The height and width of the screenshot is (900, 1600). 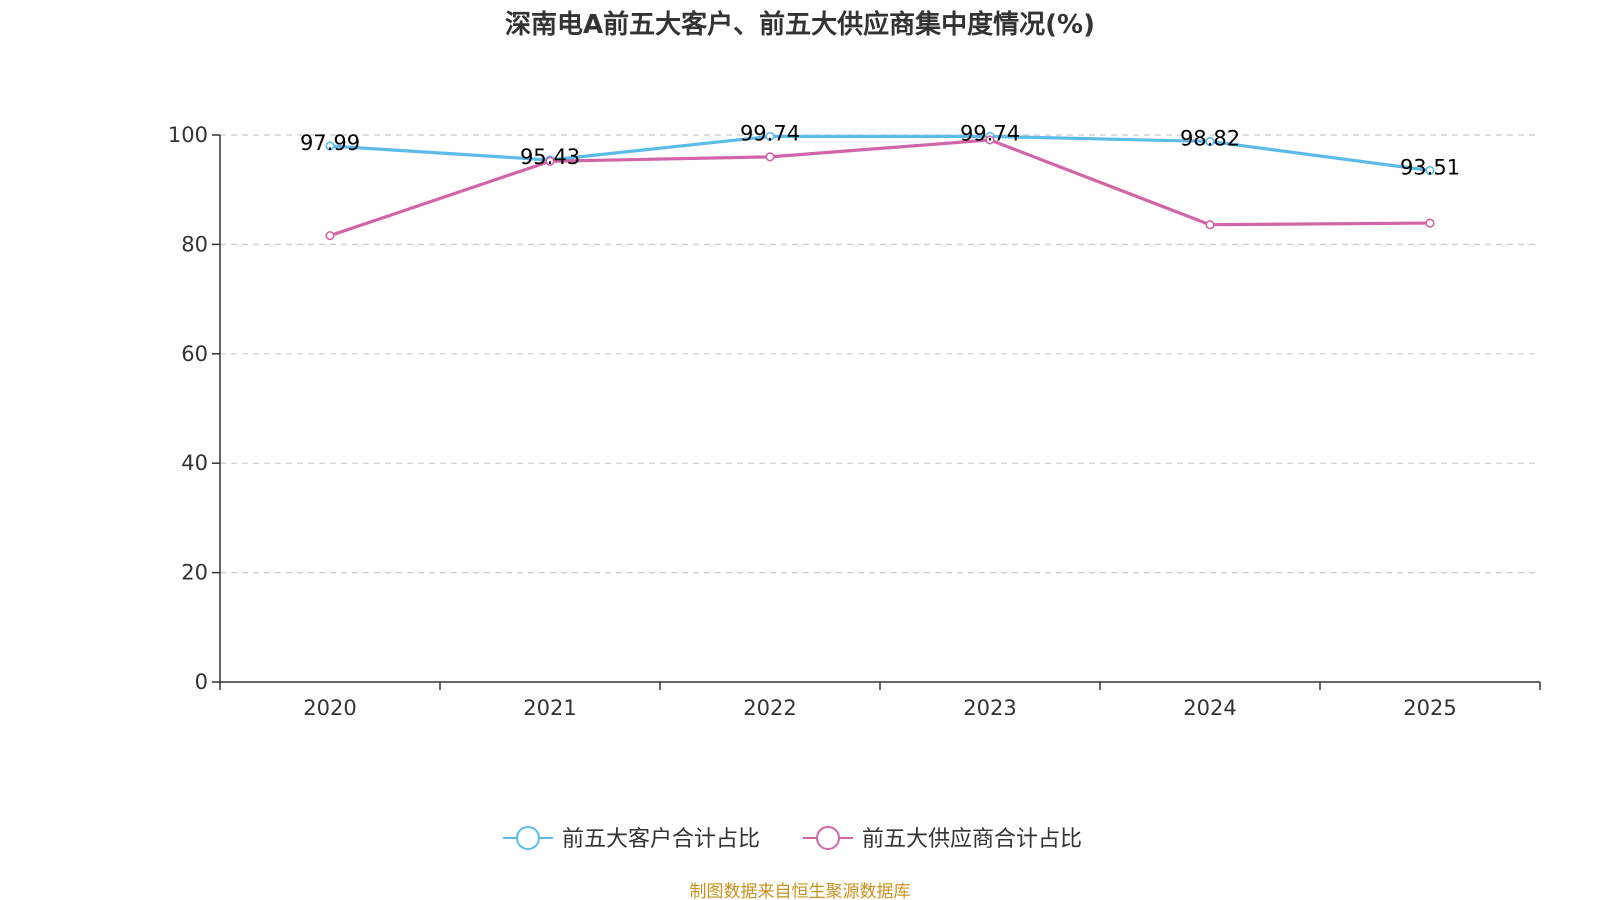 I want to click on data-label-2022: 99.74, so click(x=770, y=133).